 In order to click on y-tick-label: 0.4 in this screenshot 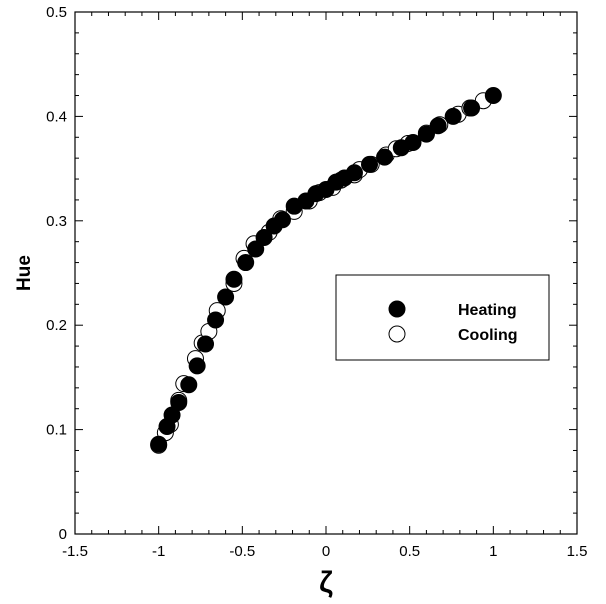, I will do `click(56, 116)`.